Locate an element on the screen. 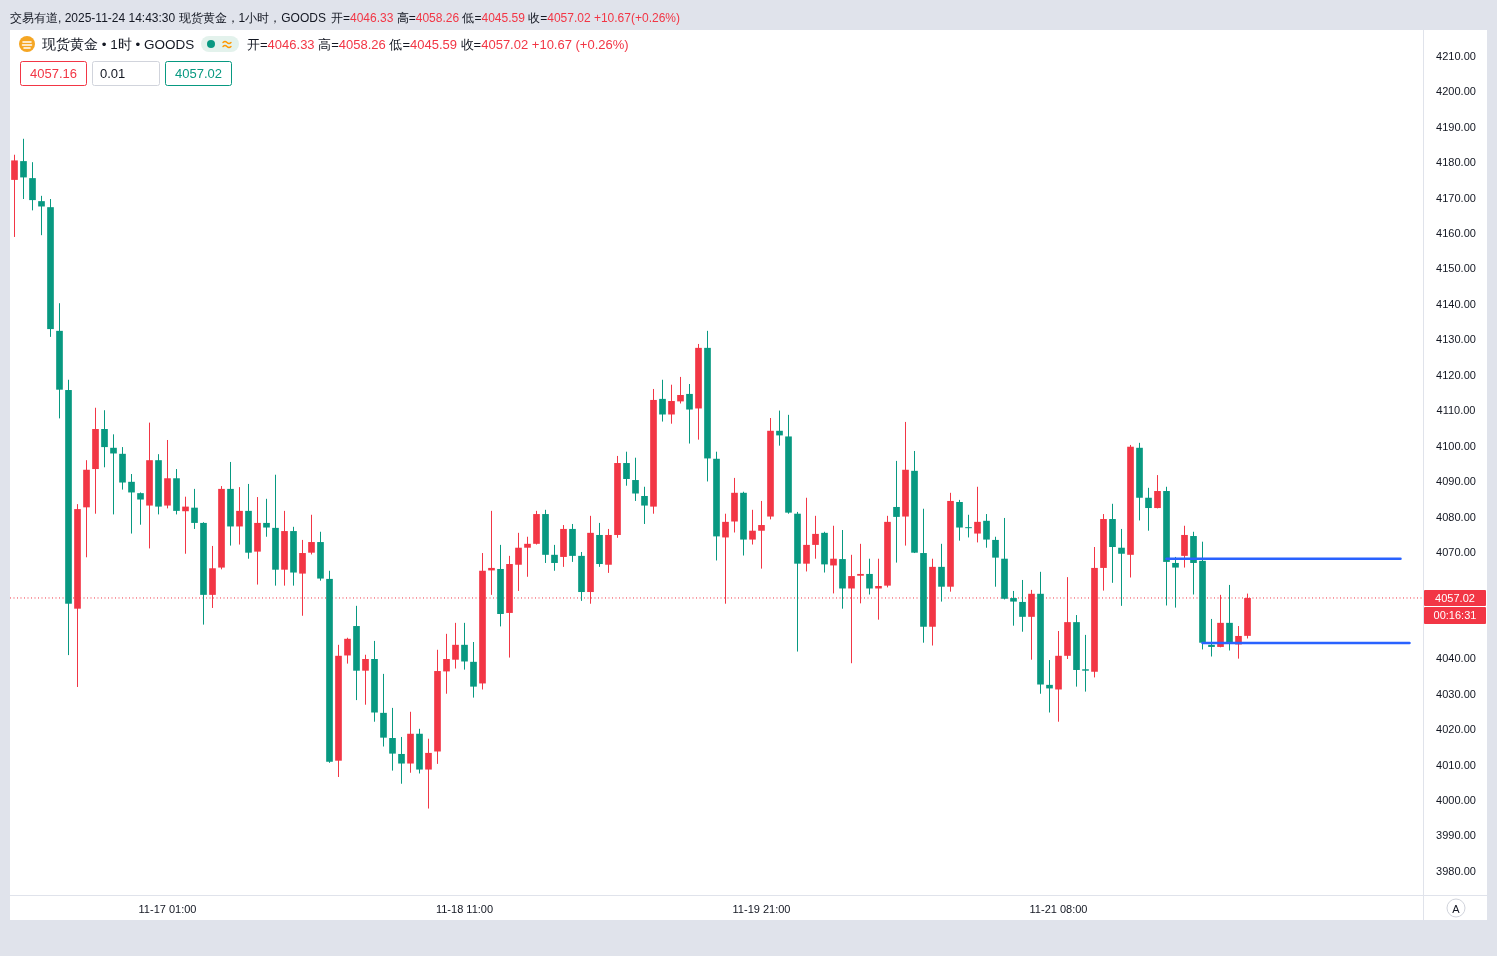 Image resolution: width=1497 pixels, height=956 pixels. y-tick-label: 3980.00 is located at coordinates (1456, 870).